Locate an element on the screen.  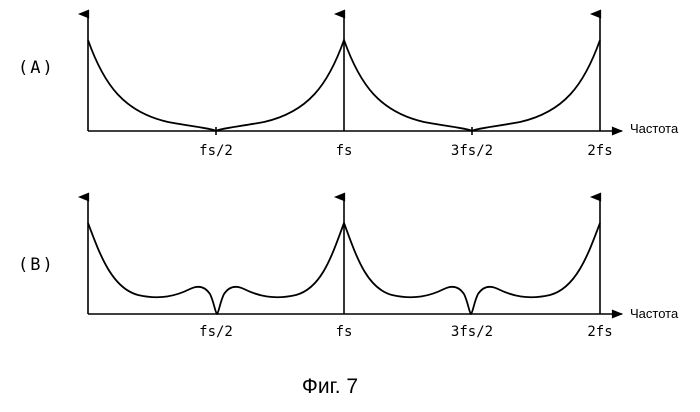
panel-b-tick-label-fs: fs is located at coordinates (344, 332).